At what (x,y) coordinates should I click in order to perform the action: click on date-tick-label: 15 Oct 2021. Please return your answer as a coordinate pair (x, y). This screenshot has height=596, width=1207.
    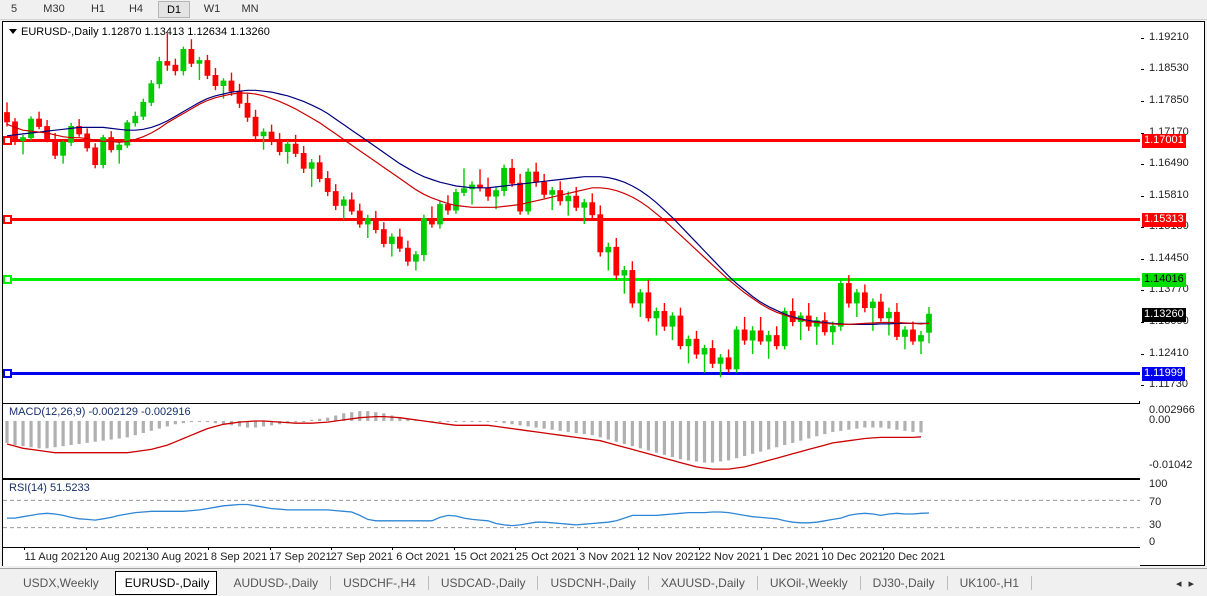
    Looking at the image, I should click on (484, 557).